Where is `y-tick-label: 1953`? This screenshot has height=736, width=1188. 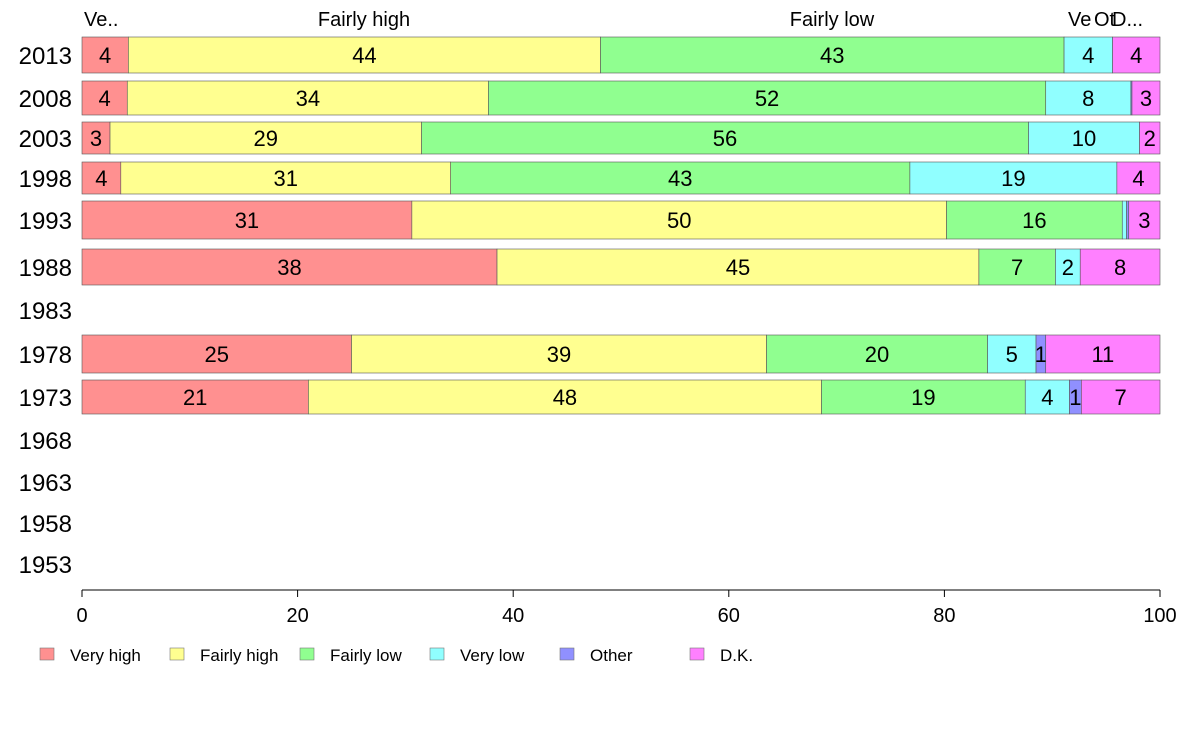
y-tick-label: 1953 is located at coordinates (45, 565).